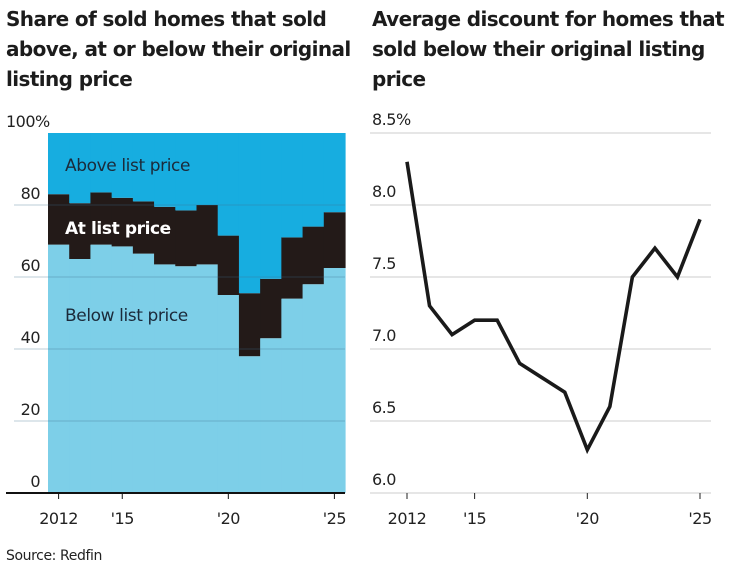 This screenshot has height=584, width=735. Describe the element at coordinates (313, 388) in the screenshot. I see `bar-below-2024` at that location.